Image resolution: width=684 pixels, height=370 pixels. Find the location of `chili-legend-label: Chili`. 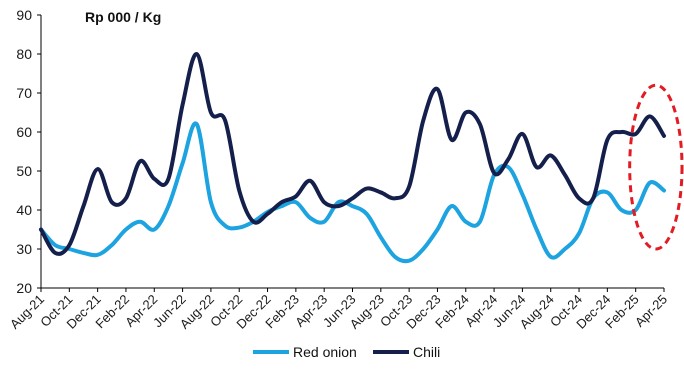

chili-legend-label: Chili is located at coordinates (426, 352).